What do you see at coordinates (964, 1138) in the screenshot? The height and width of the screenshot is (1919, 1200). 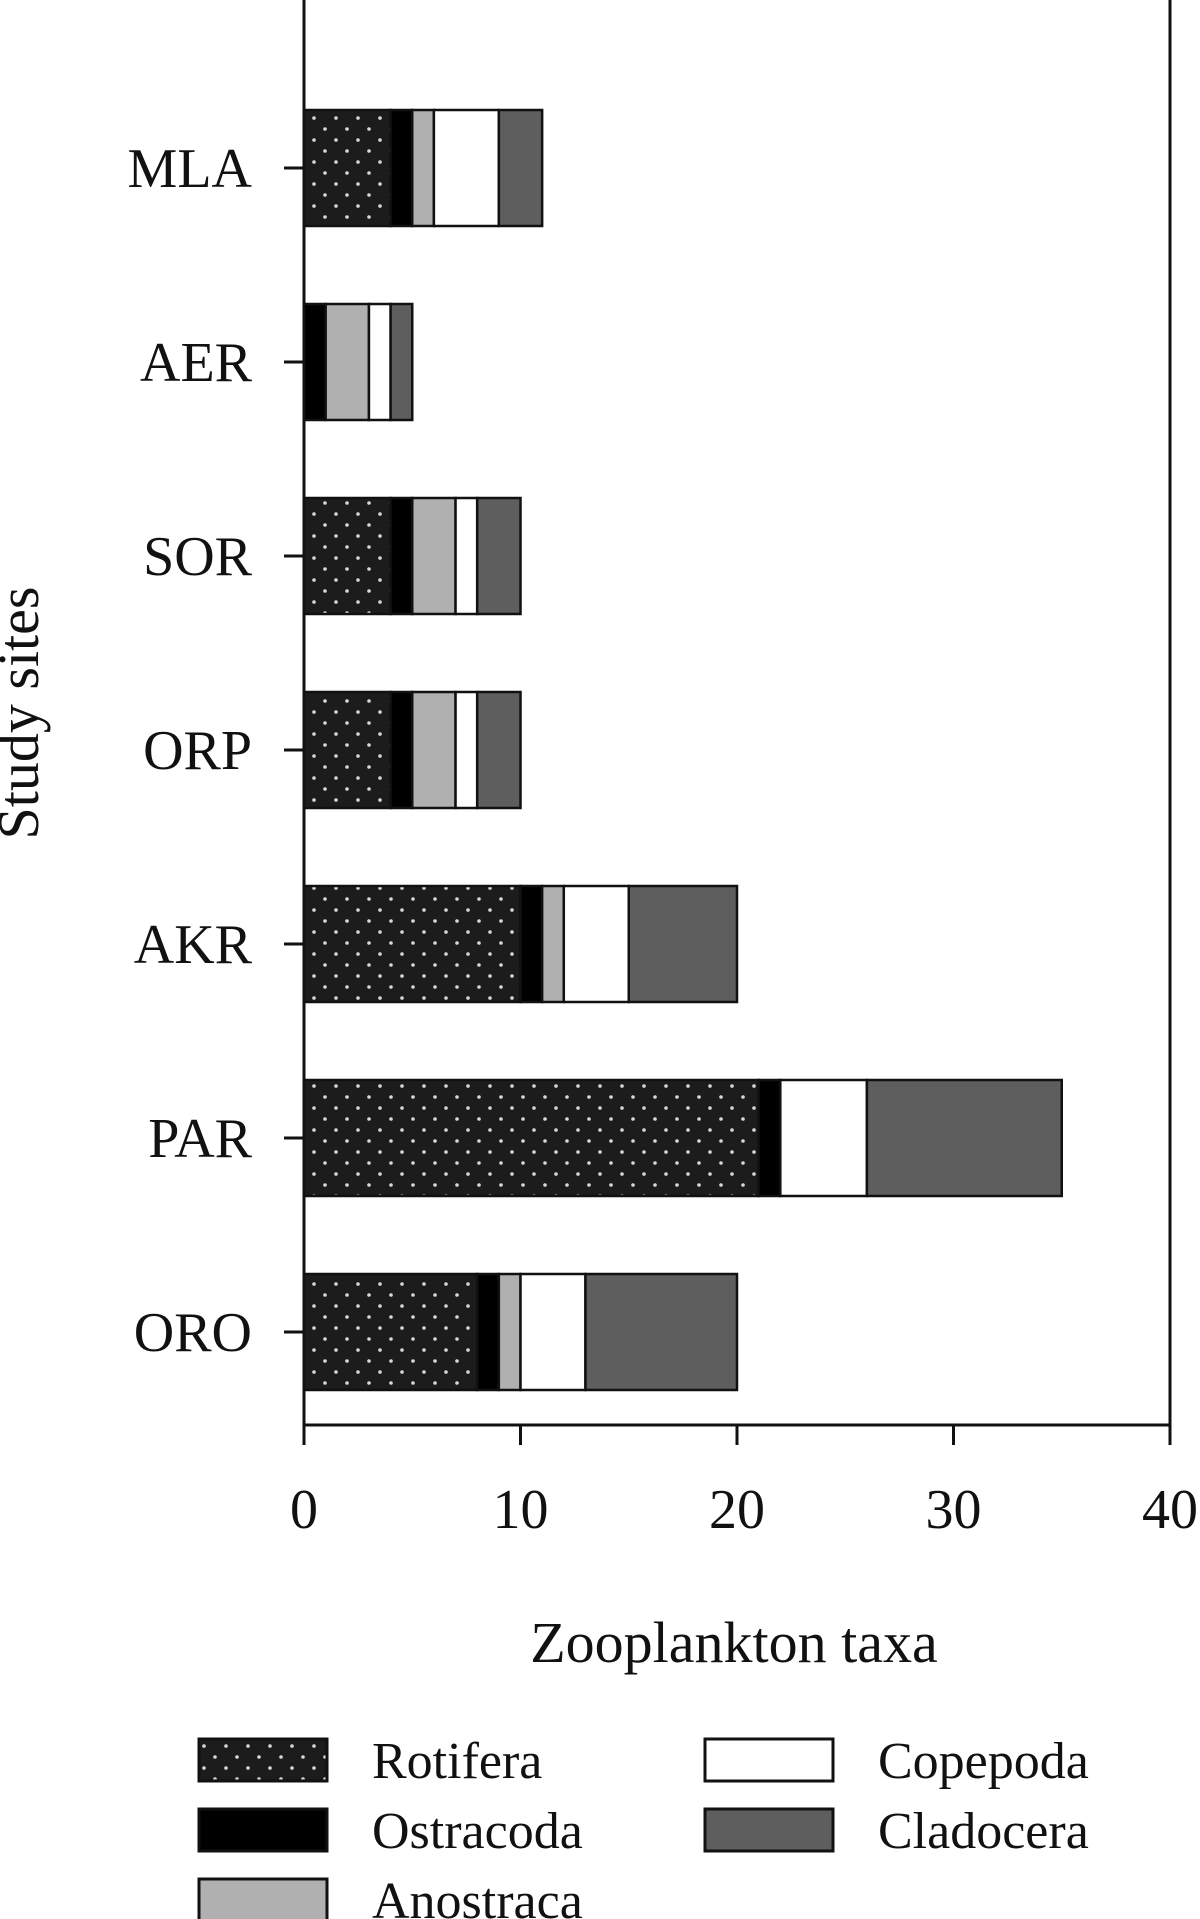 I see `bar-segment-par-cladocera` at bounding box center [964, 1138].